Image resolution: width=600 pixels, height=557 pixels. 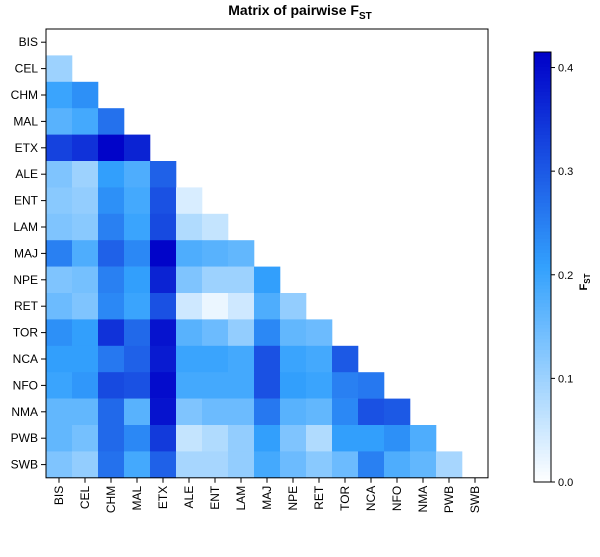 I want to click on heatmap-cell-ALE-ETX, so click(x=163, y=174).